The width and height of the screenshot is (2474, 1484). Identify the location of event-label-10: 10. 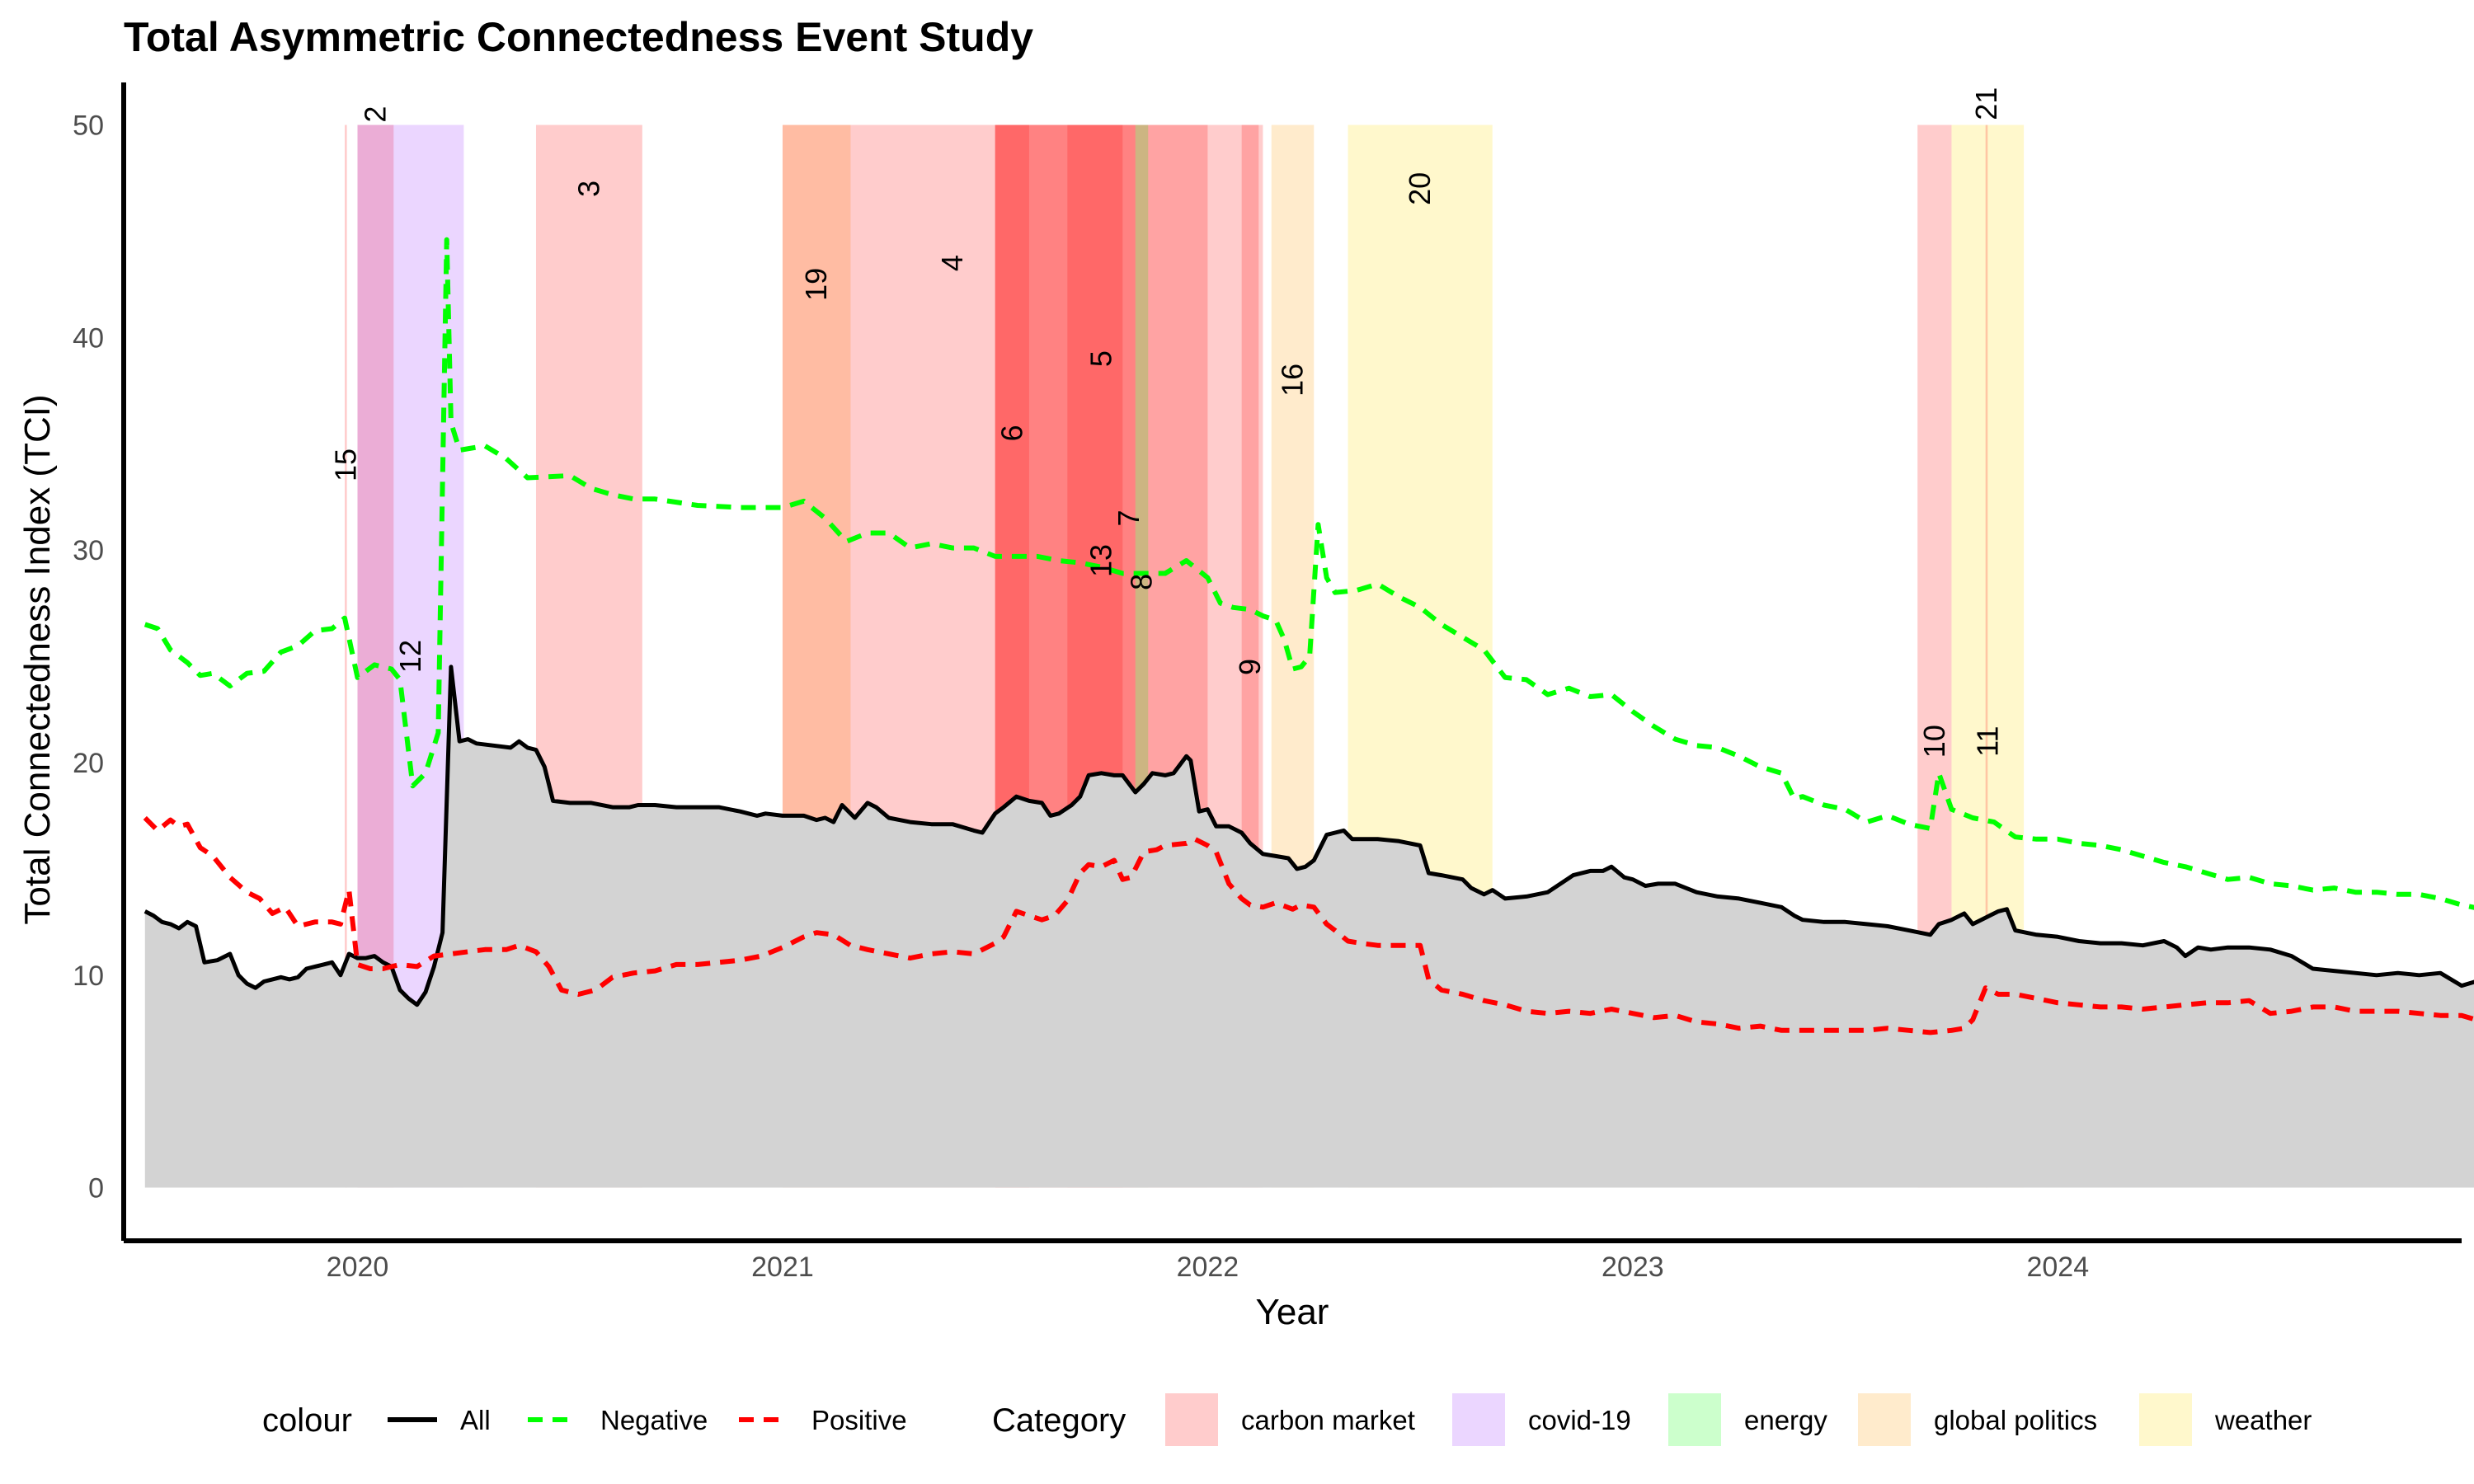
(1934, 741).